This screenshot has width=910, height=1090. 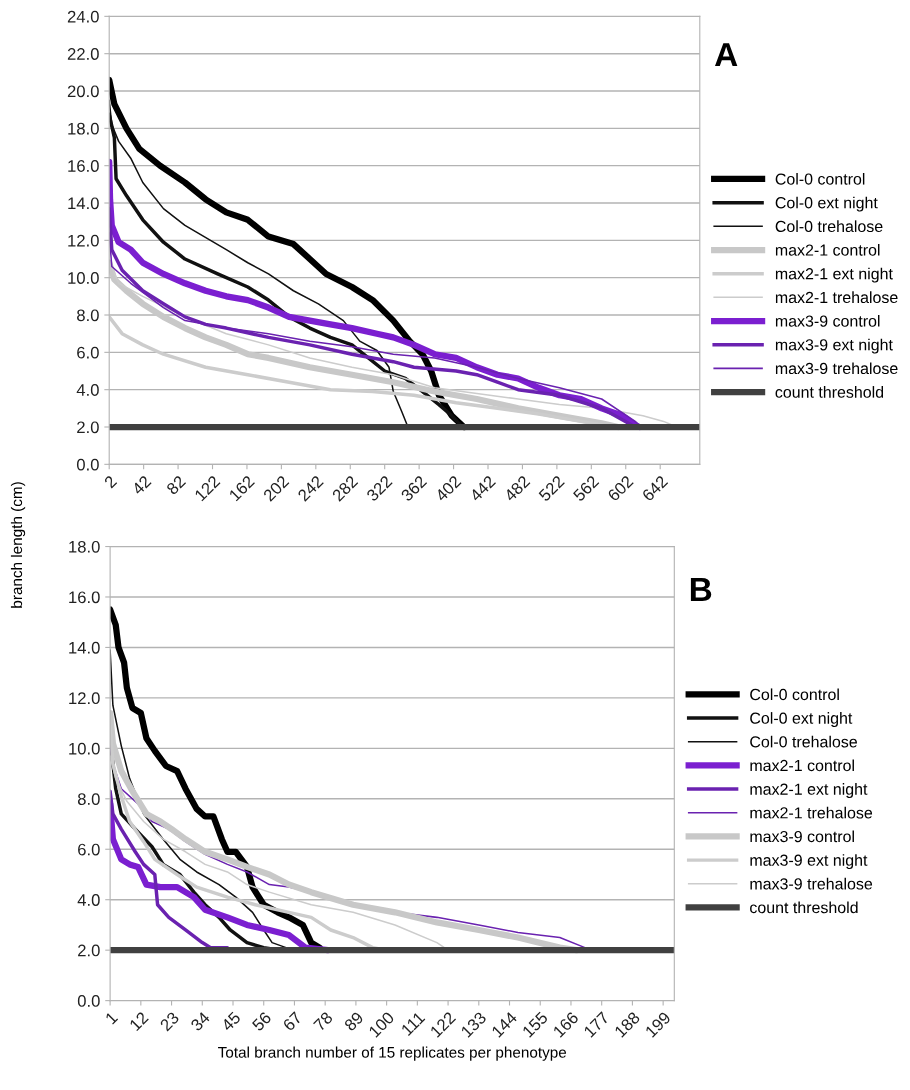 What do you see at coordinates (138, 1021) in the screenshot?
I see `x-tick-label: 12` at bounding box center [138, 1021].